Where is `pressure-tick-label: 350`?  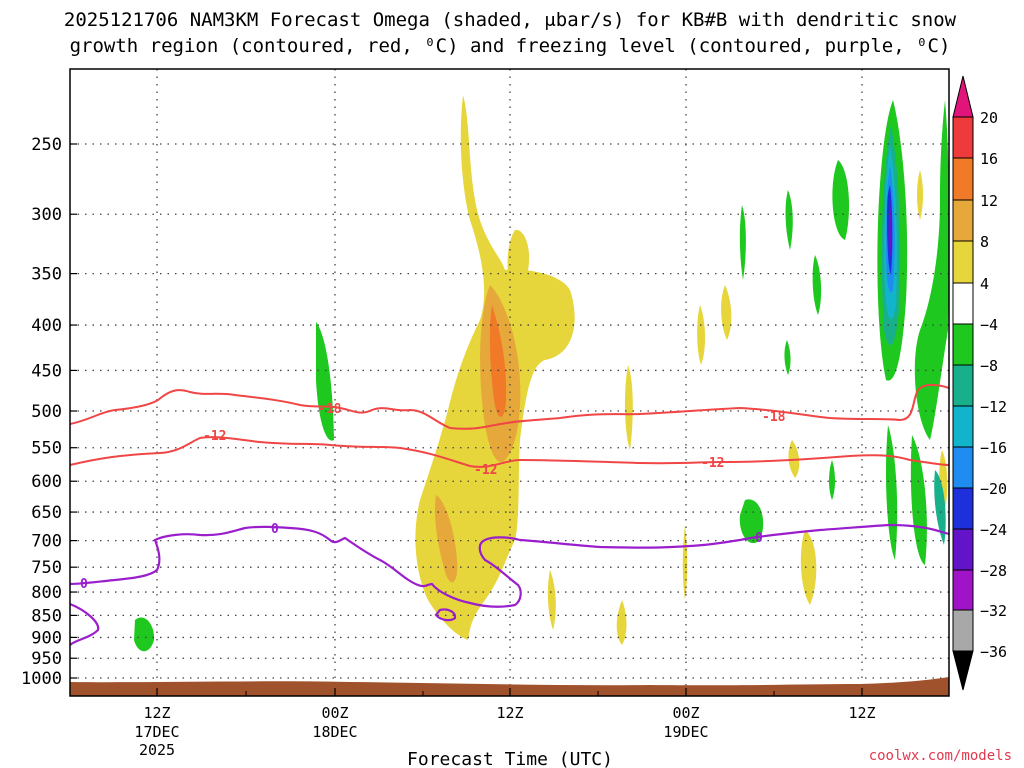
pressure-tick-label: 350 is located at coordinates (46, 275).